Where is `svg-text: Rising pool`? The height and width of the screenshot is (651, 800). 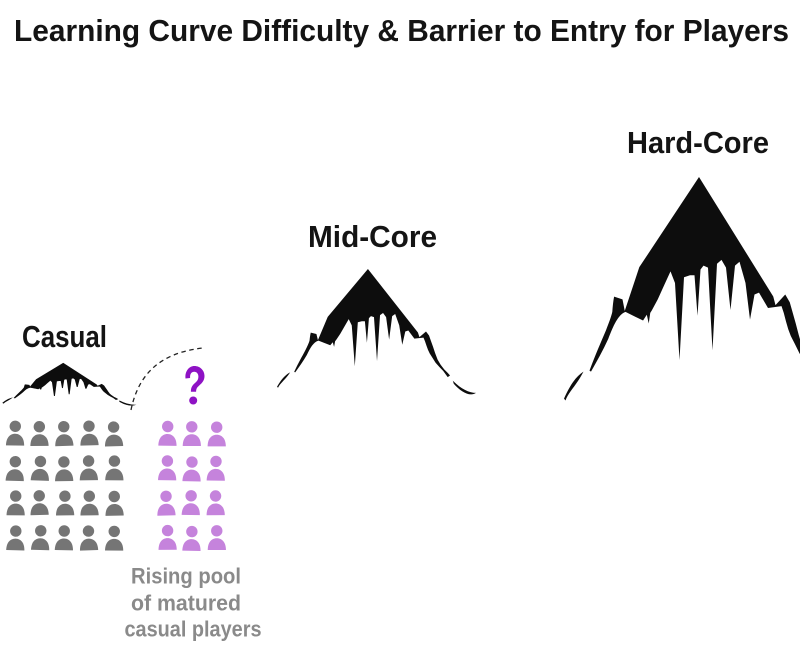
svg-text: Rising pool is located at coordinates (186, 576).